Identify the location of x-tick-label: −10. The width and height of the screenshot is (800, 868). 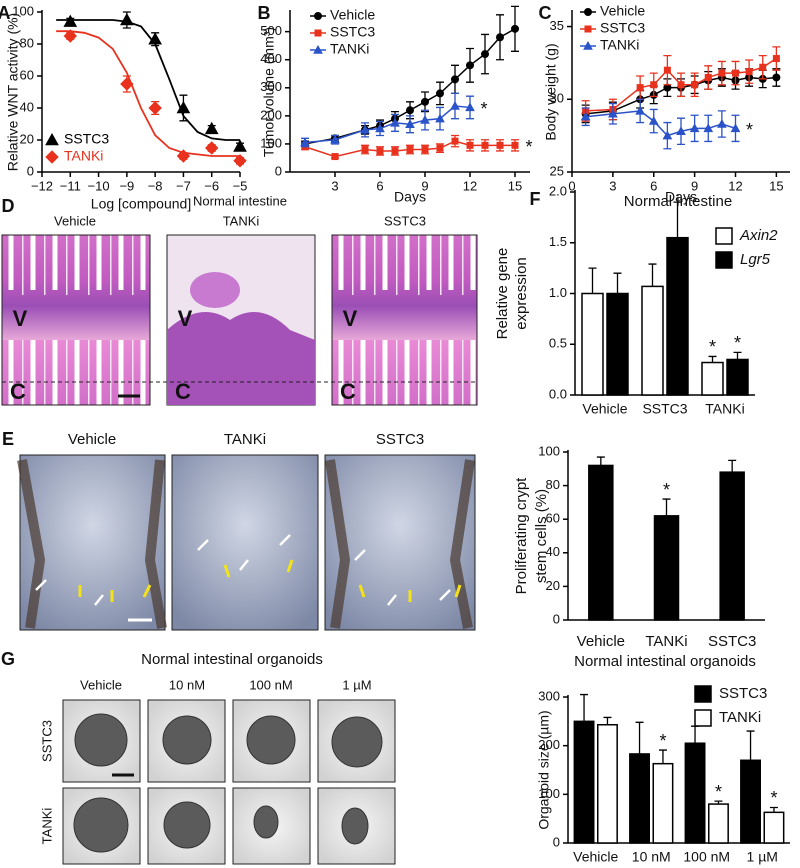
(99, 185).